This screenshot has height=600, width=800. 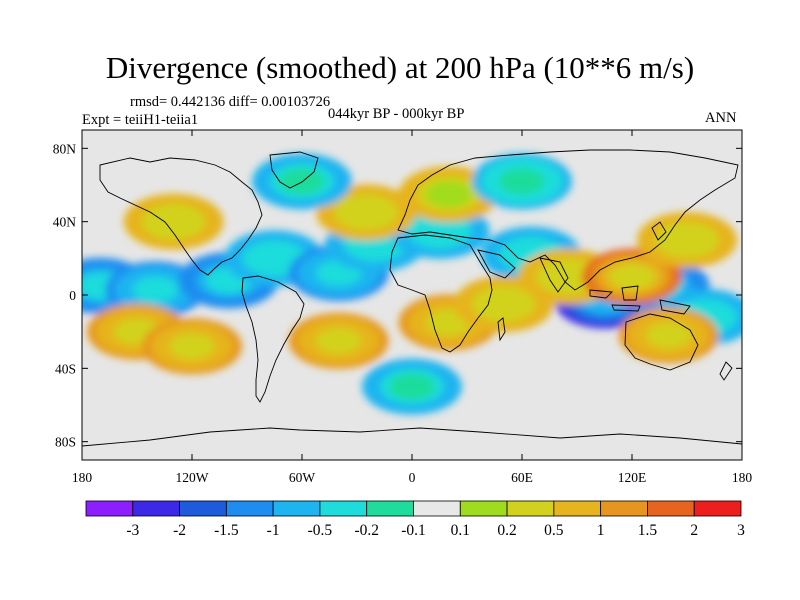 What do you see at coordinates (601, 530) in the screenshot?
I see `colorbar-label: 1` at bounding box center [601, 530].